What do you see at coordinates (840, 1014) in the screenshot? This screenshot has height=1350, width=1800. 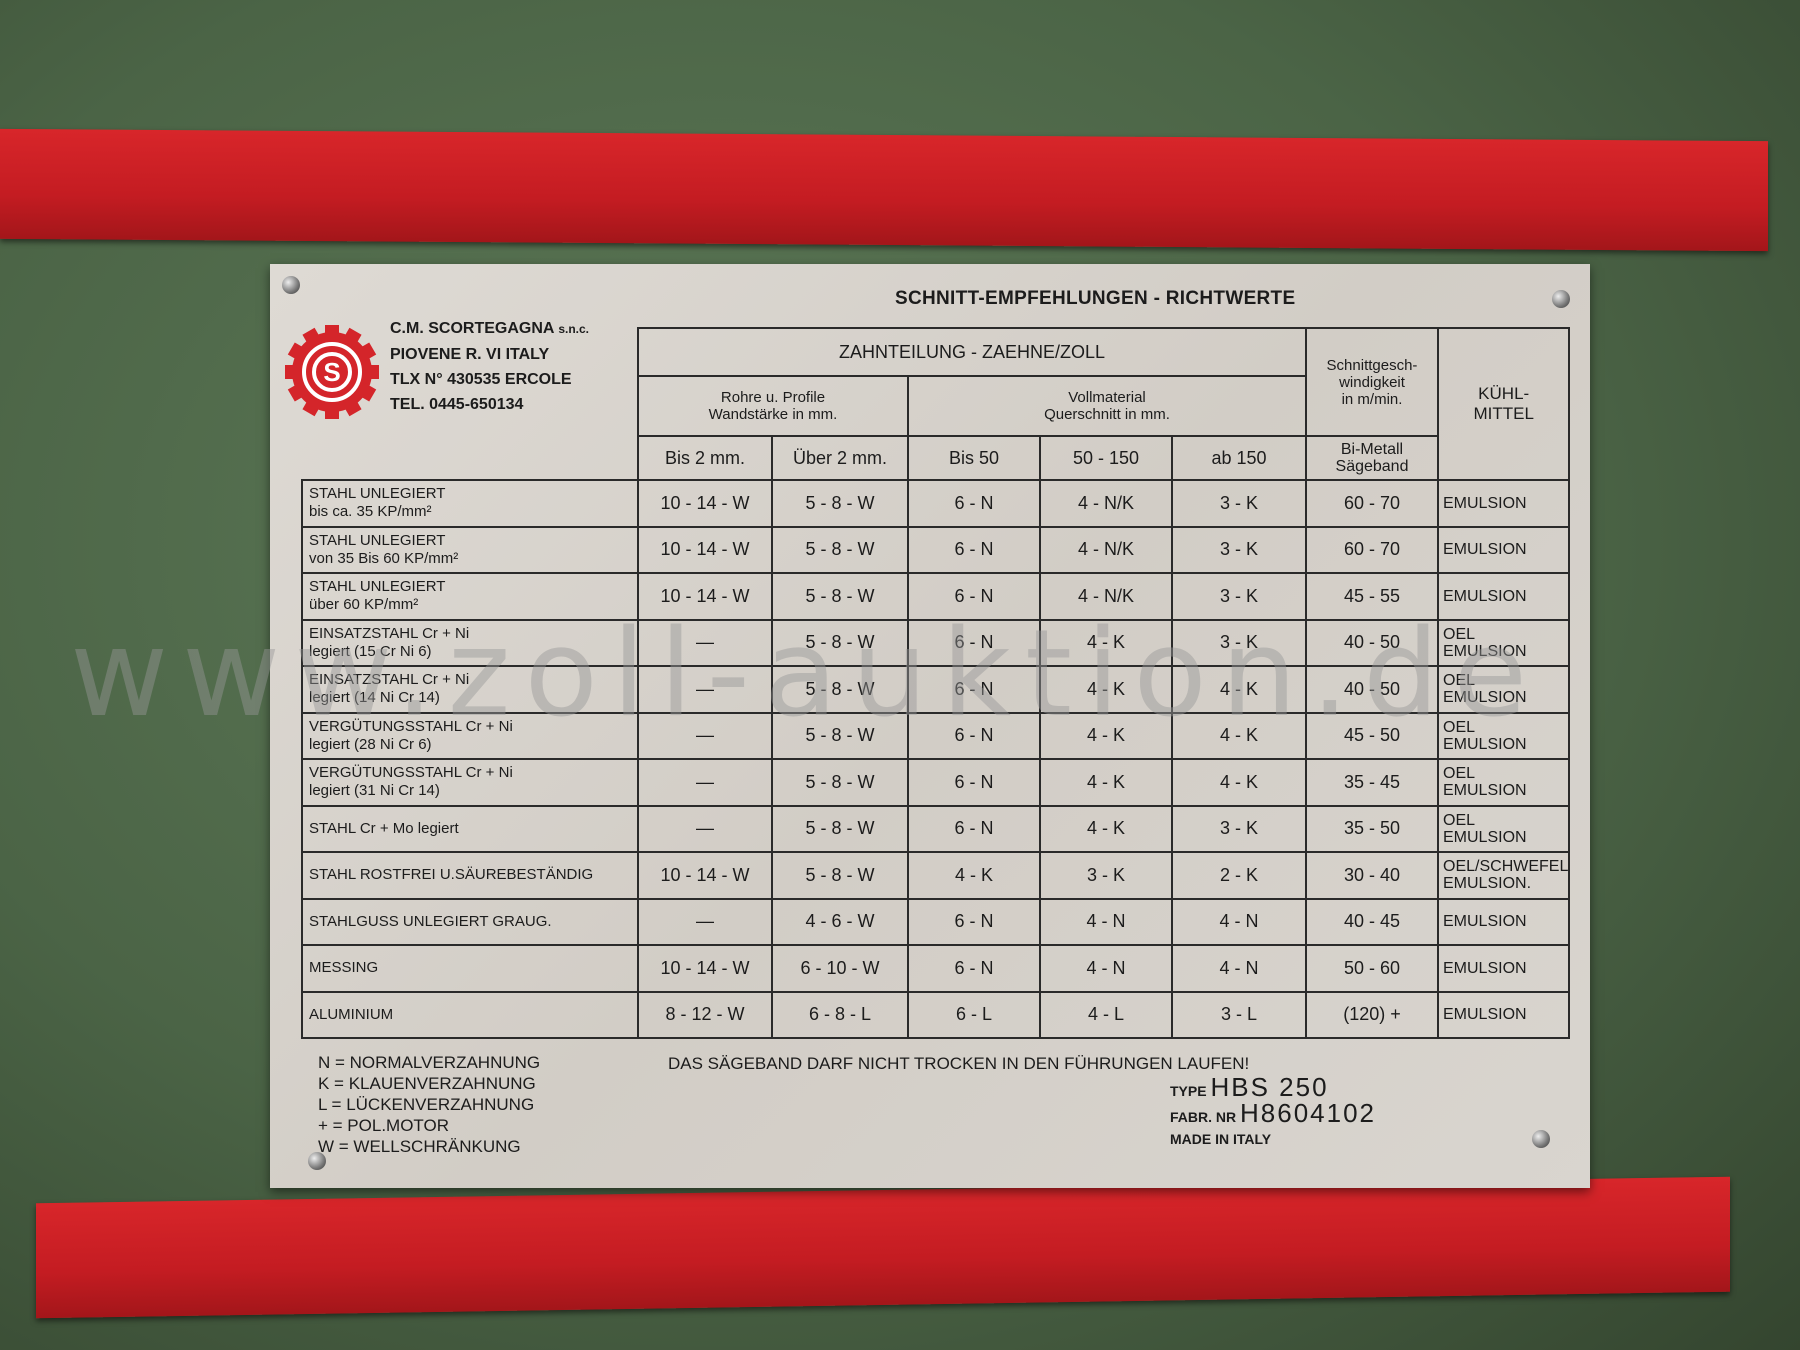 I see `table-cell: 6 - 8 - L` at bounding box center [840, 1014].